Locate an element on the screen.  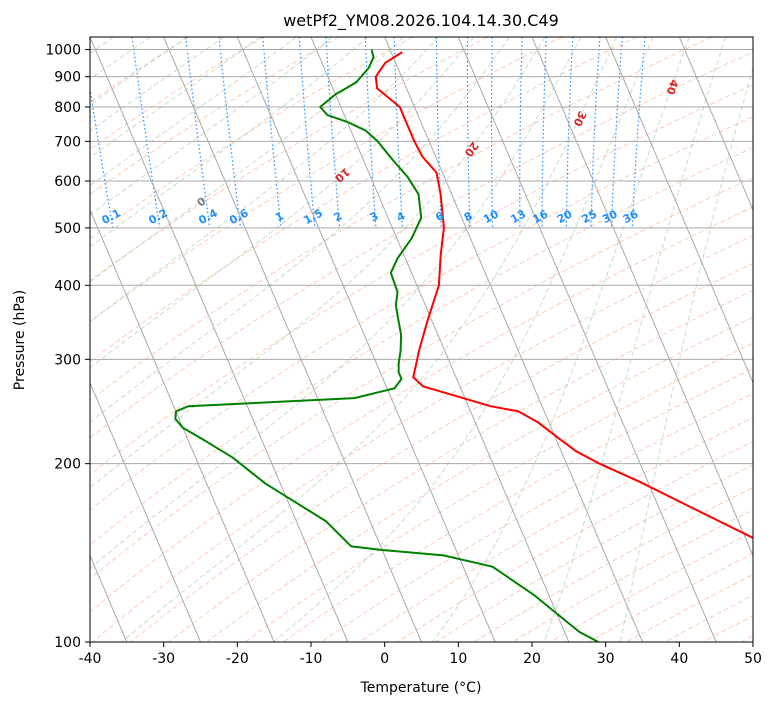
y-tick-label: 700 is located at coordinates (67, 142).